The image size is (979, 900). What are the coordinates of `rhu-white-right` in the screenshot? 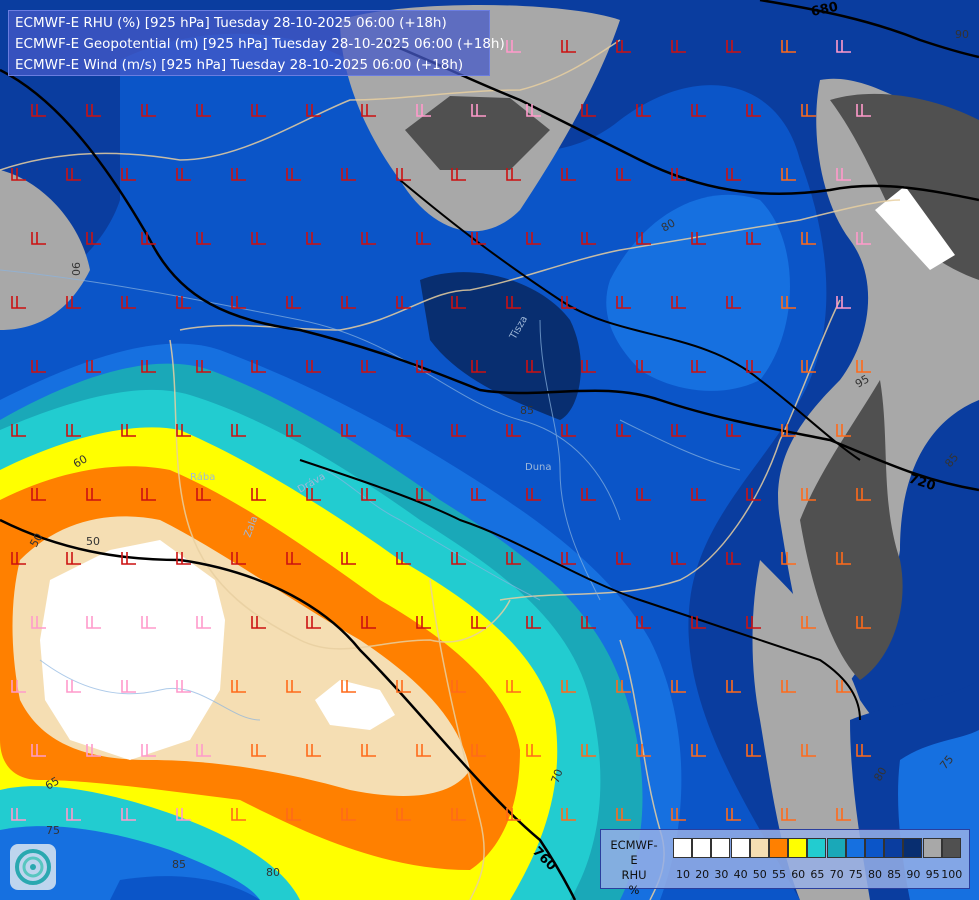 It's located at (915, 228).